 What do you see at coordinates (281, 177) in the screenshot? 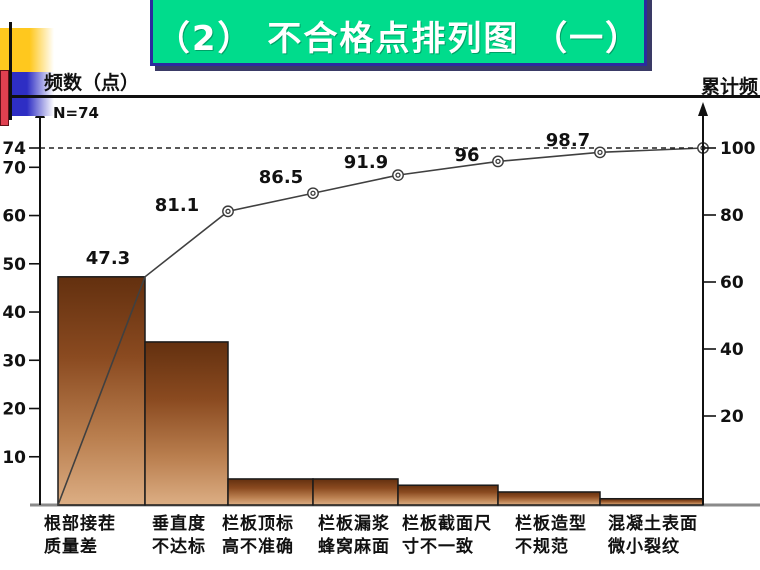
I see `cumulative-value-label: 86.5` at bounding box center [281, 177].